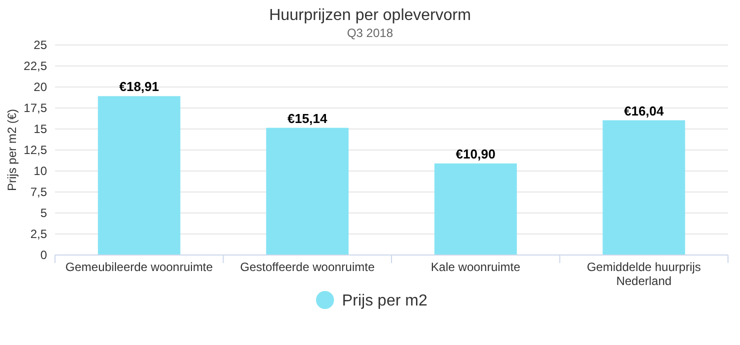 This screenshot has width=740, height=345. What do you see at coordinates (139, 86) in the screenshot?
I see `data-label: €18,91` at bounding box center [139, 86].